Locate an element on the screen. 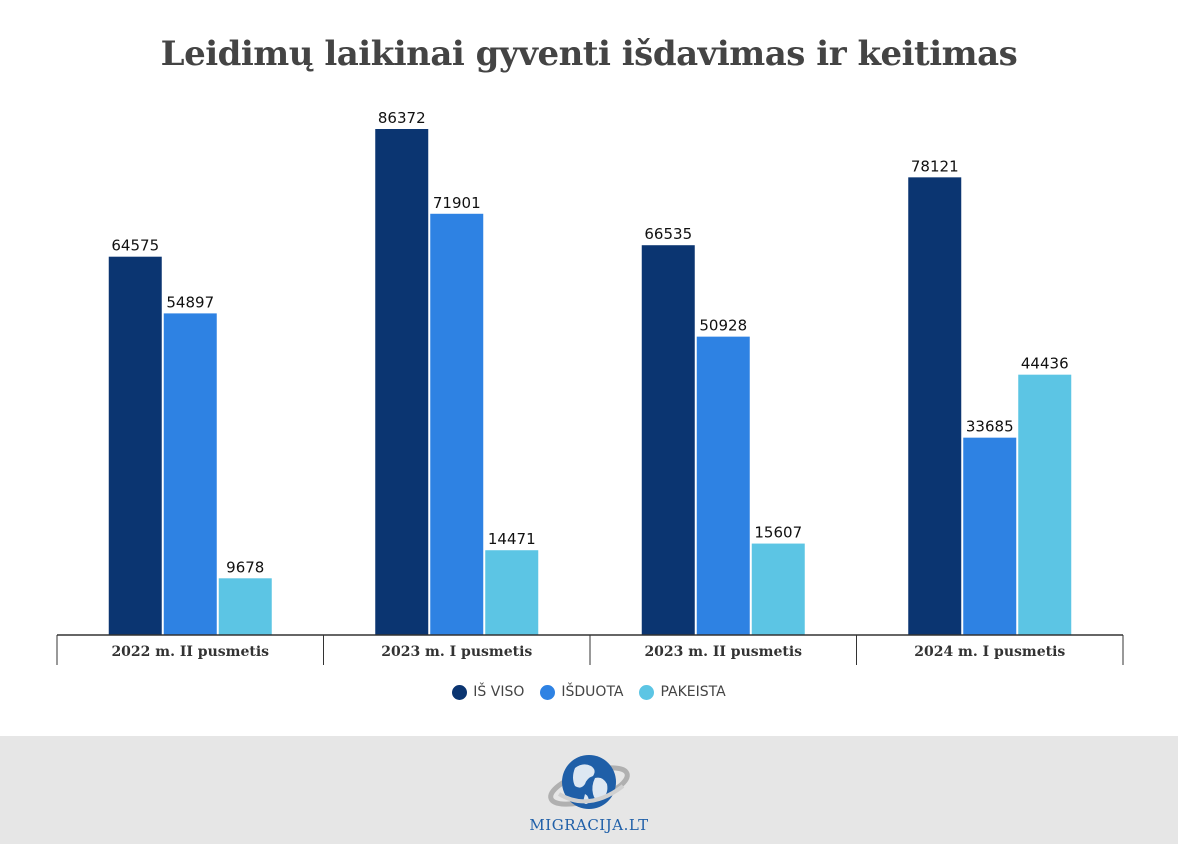  value-label-replaced-2: 14471 is located at coordinates (512, 539).